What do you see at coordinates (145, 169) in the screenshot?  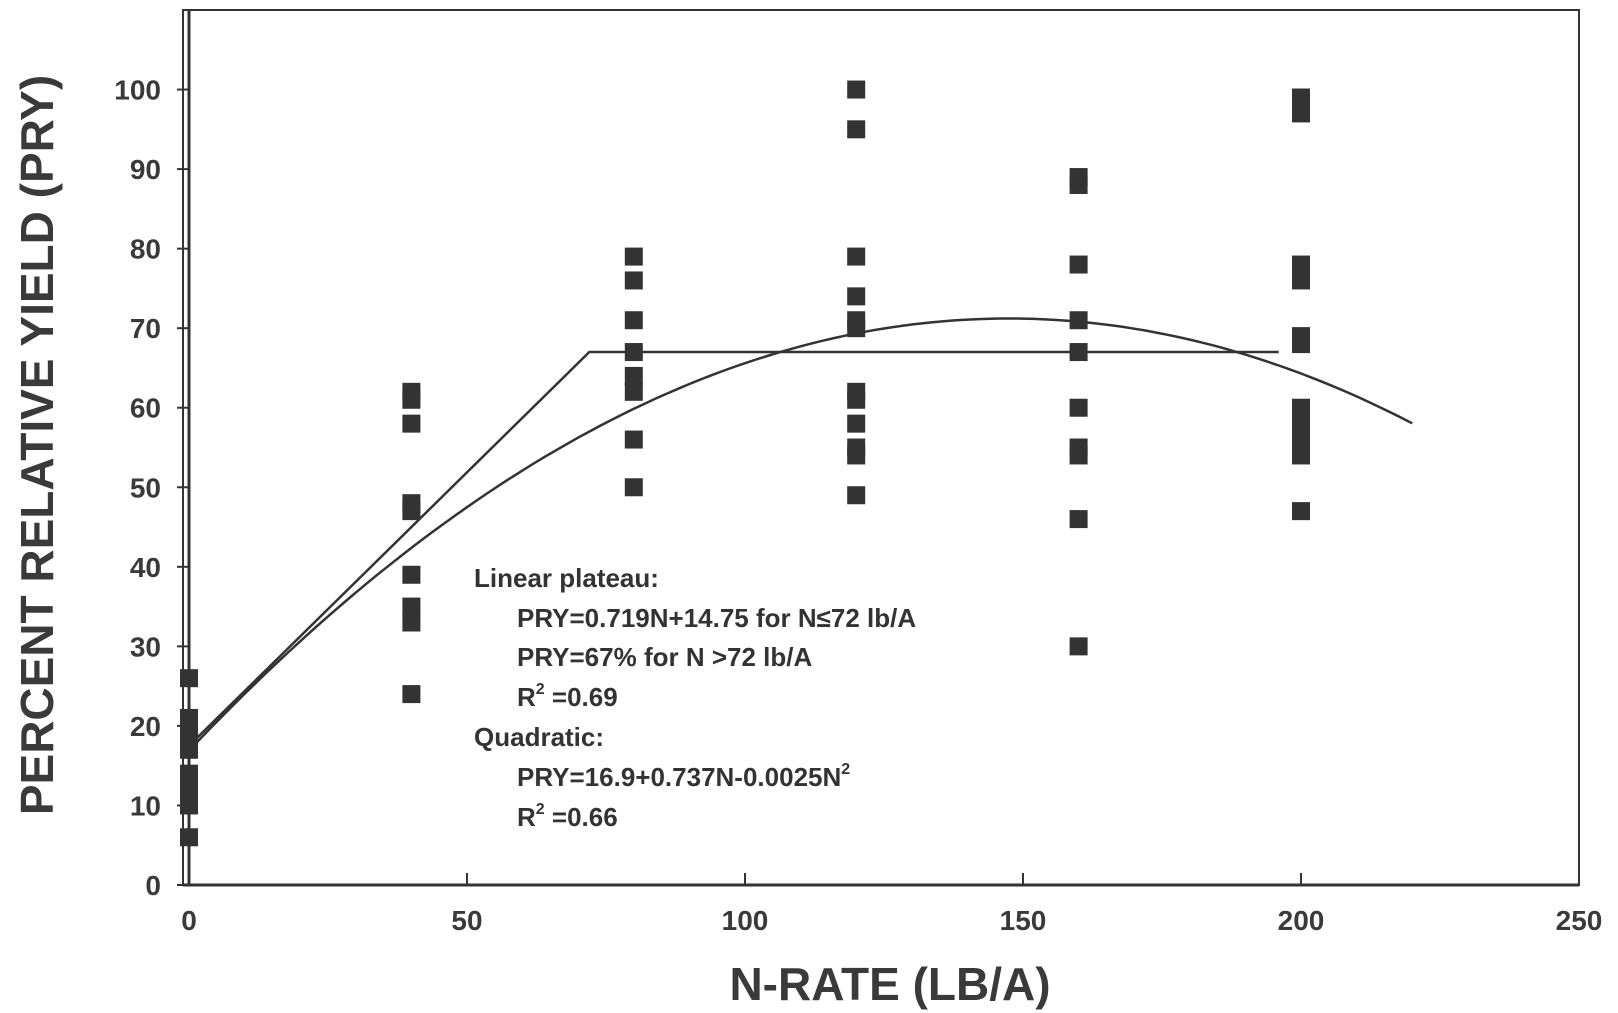 I see `y-tick-label: 90` at bounding box center [145, 169].